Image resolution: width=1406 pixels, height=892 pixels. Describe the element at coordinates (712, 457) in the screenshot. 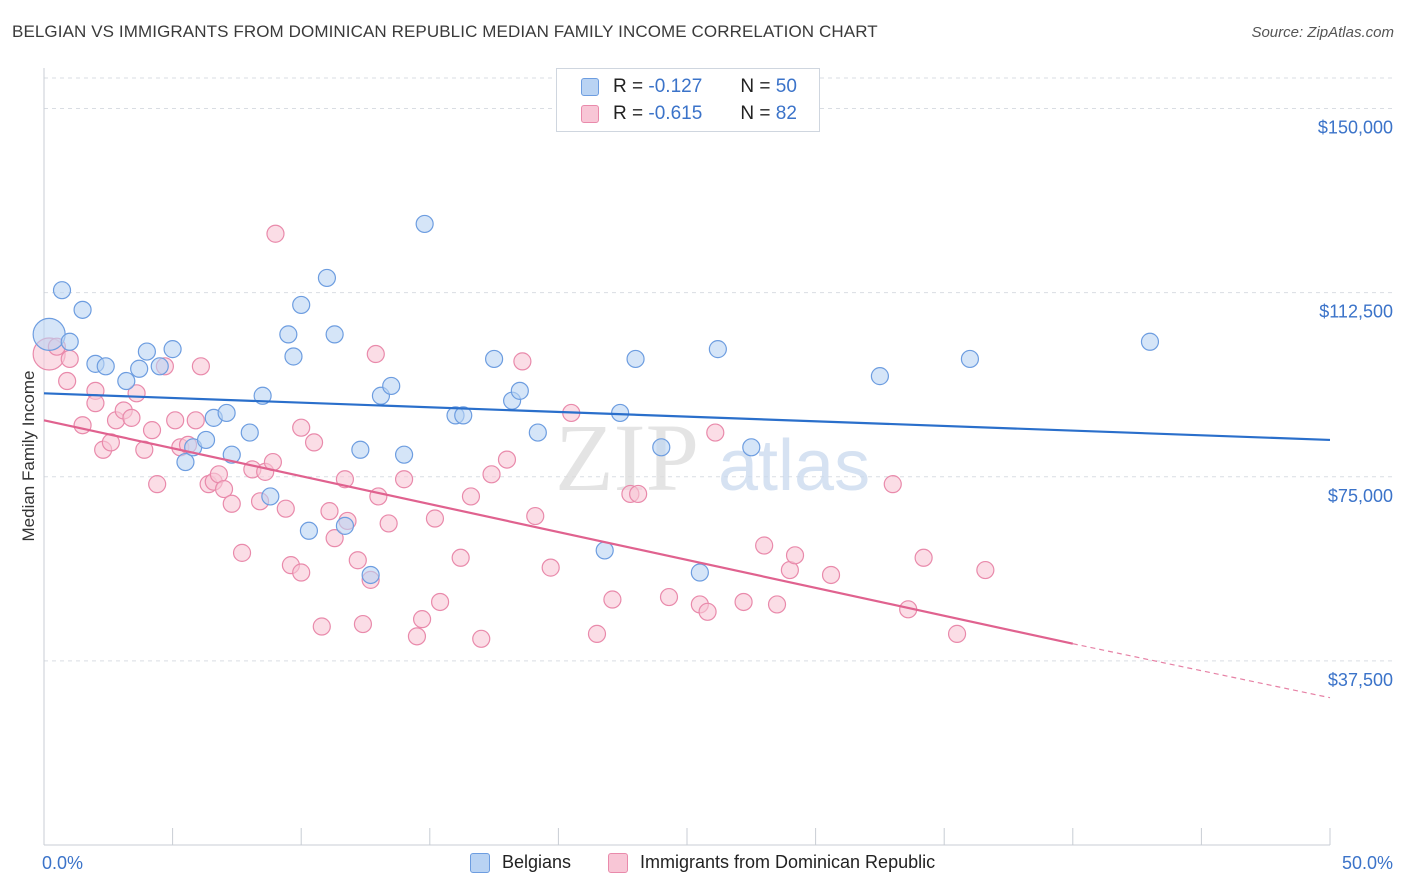

I see `watermark: ZIP atlas` at that location.